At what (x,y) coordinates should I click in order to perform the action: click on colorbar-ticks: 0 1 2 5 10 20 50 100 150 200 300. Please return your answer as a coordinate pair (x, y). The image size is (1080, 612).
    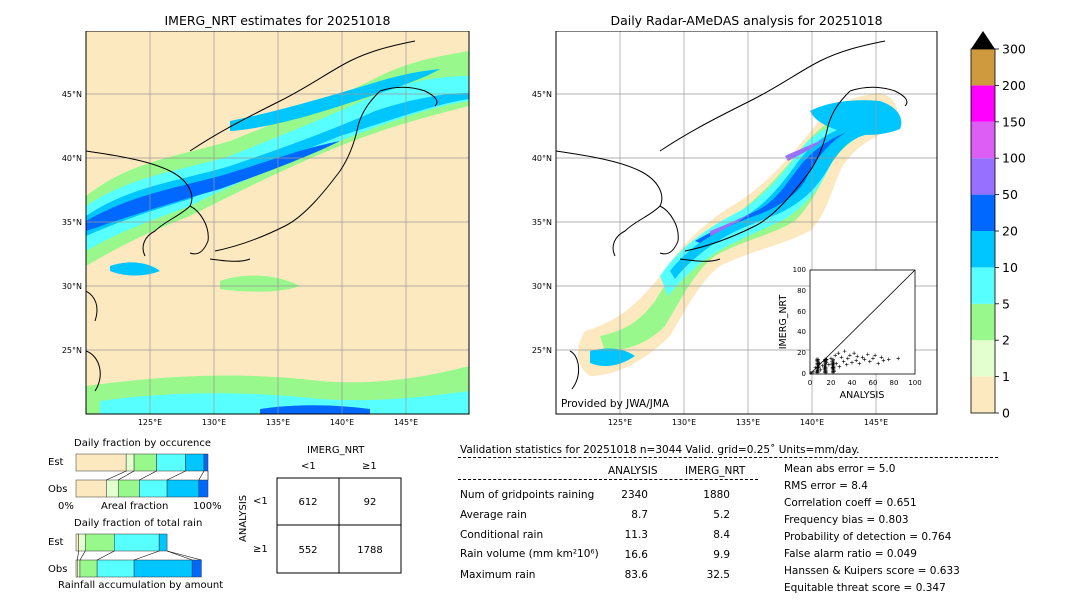
    Looking at the image, I should click on (1010, 231).